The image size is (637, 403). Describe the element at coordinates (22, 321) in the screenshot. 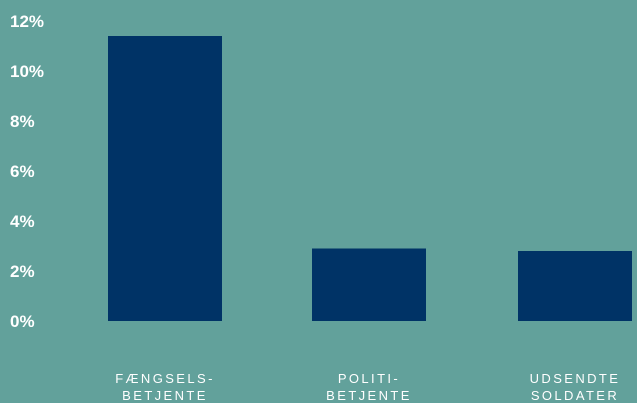

I see `y-tick-label: 0%` at that location.